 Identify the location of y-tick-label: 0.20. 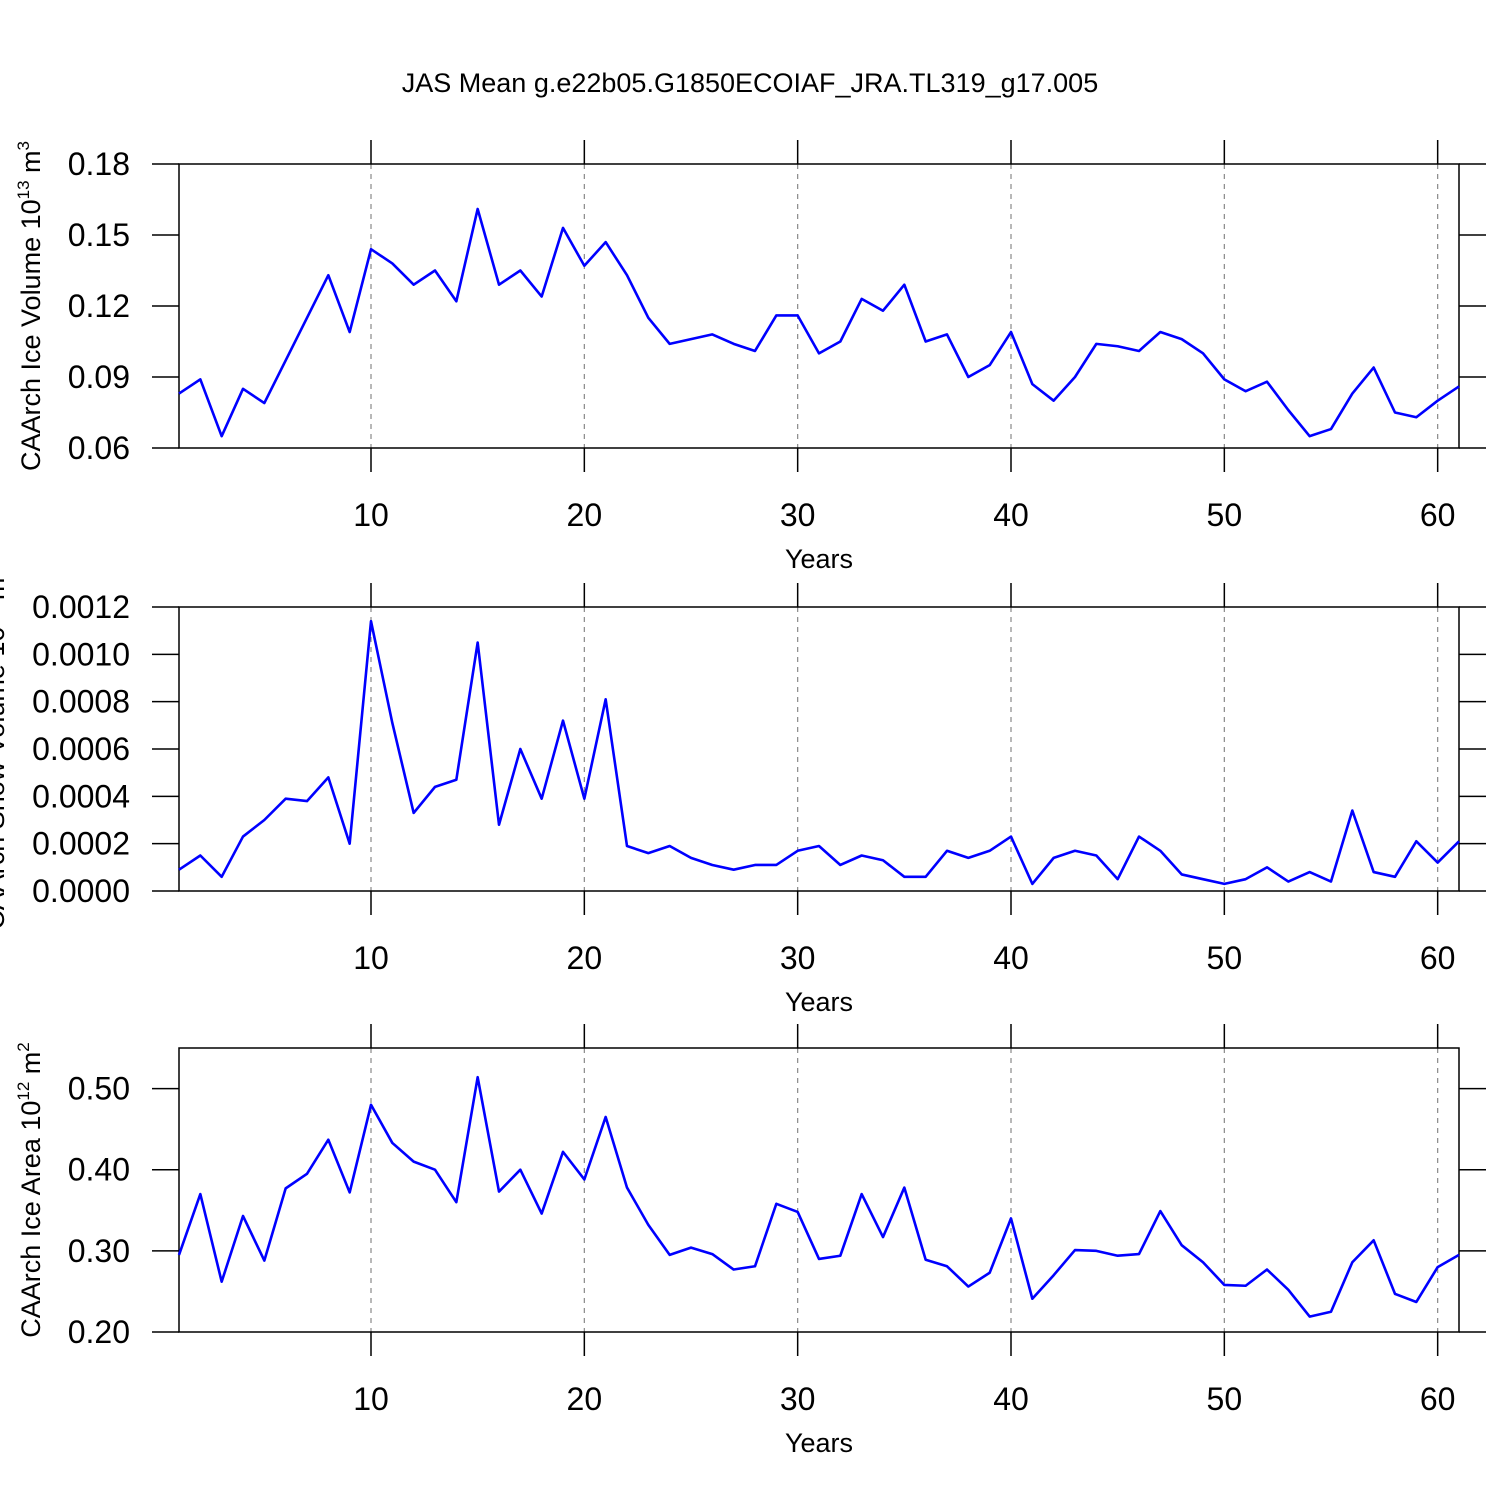
(99, 1332).